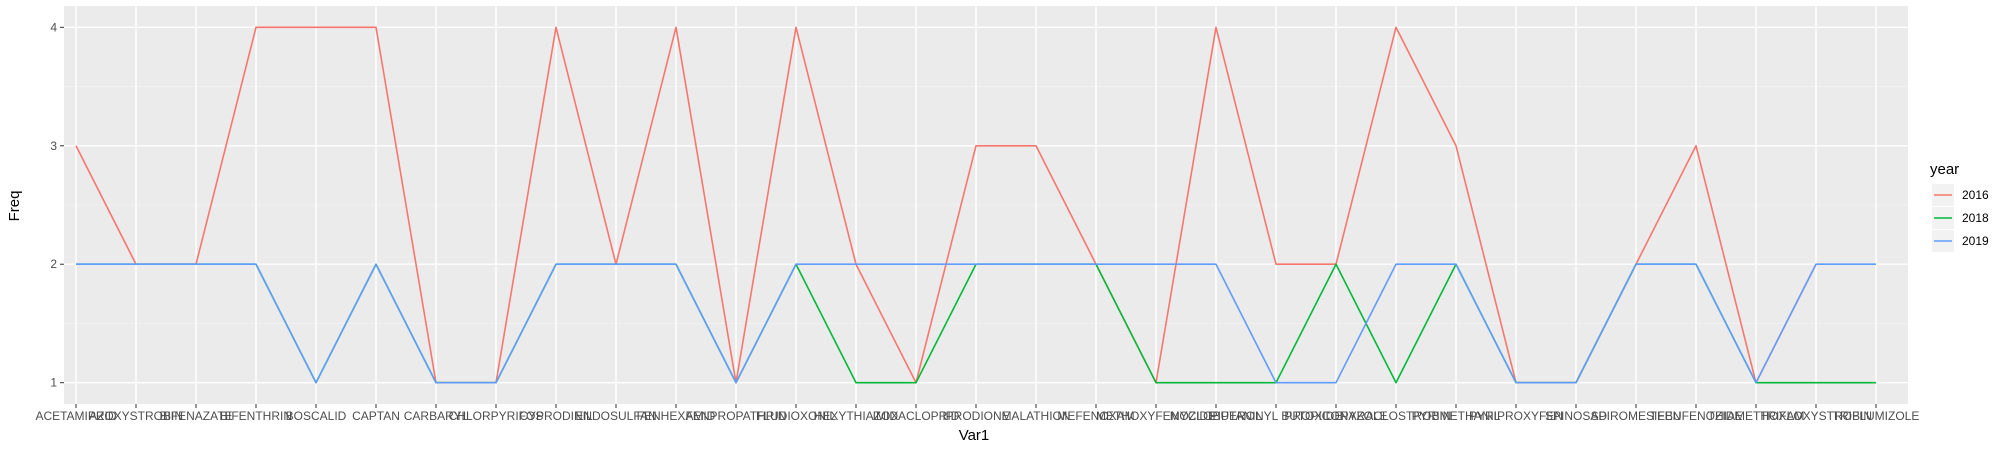  What do you see at coordinates (1576, 416) in the screenshot?
I see `x-tick-label: SPINOSAD` at bounding box center [1576, 416].